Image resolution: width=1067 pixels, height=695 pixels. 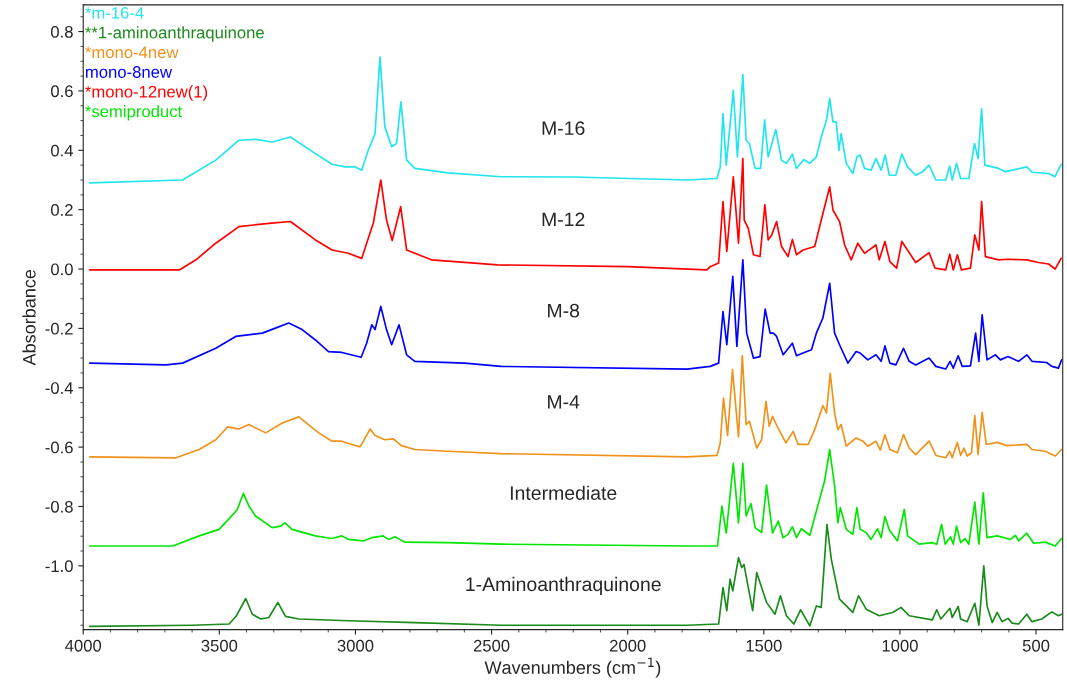 I want to click on annotation: M-8, so click(x=564, y=310).